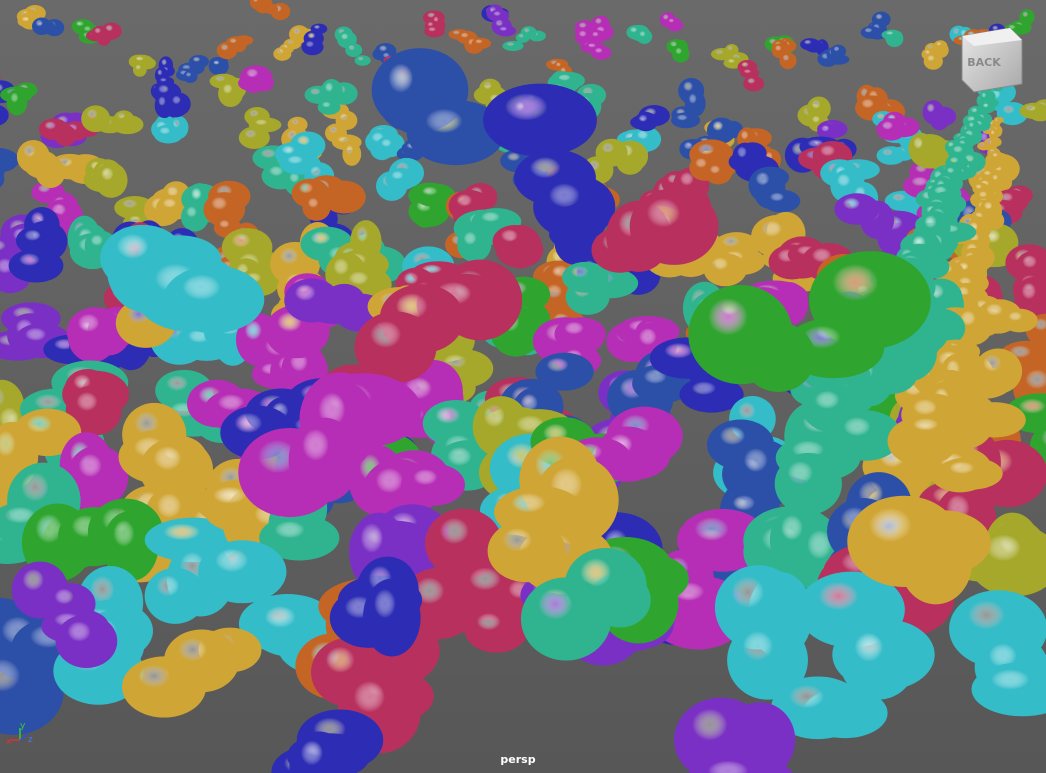  I want to click on view-cube-label: BACK, so click(984, 62).